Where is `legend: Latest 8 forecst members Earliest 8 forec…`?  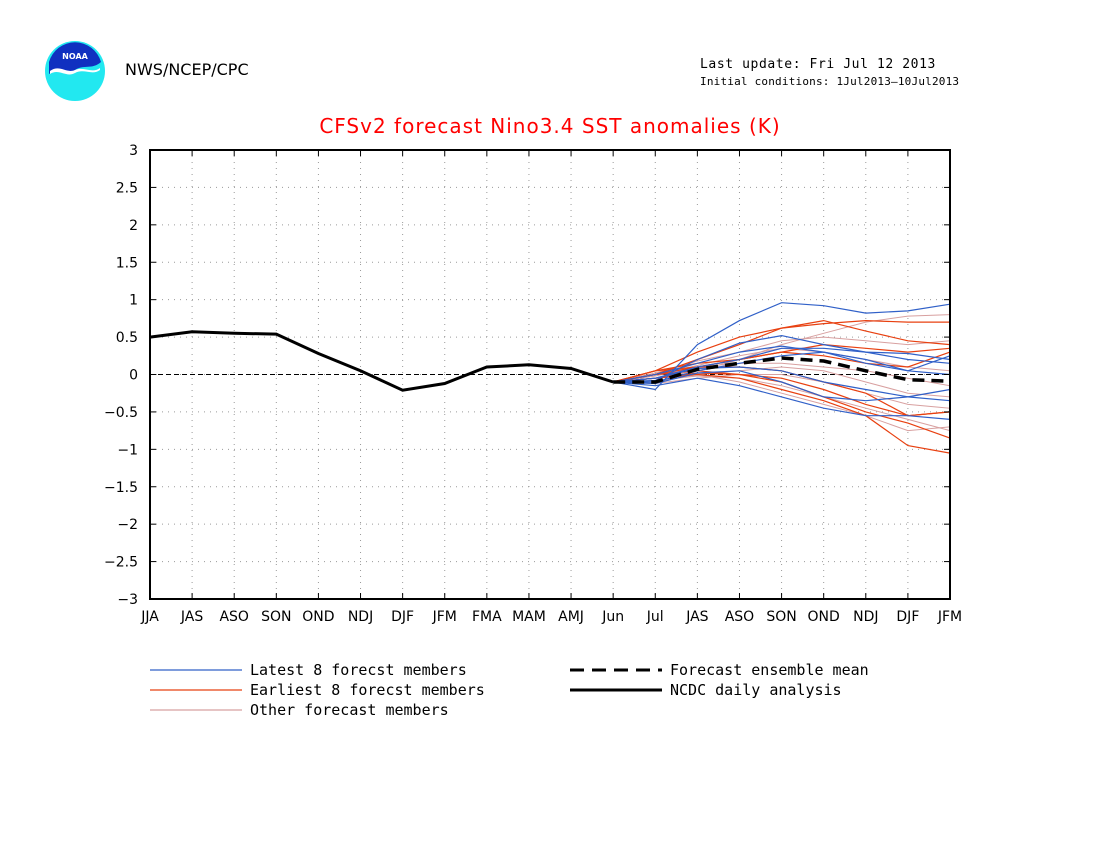
legend: Latest 8 forecst members Earliest 8 forec… is located at coordinates (509, 690).